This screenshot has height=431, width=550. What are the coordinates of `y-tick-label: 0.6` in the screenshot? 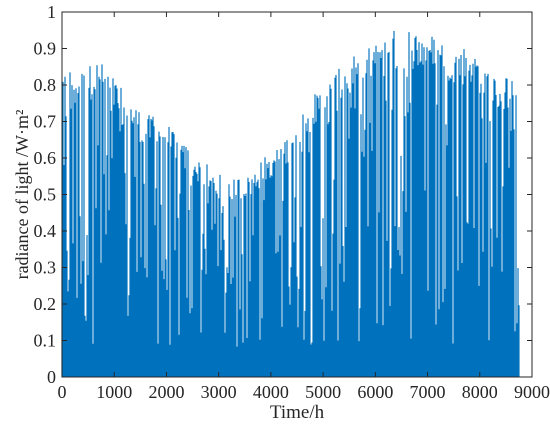 It's located at (45, 158).